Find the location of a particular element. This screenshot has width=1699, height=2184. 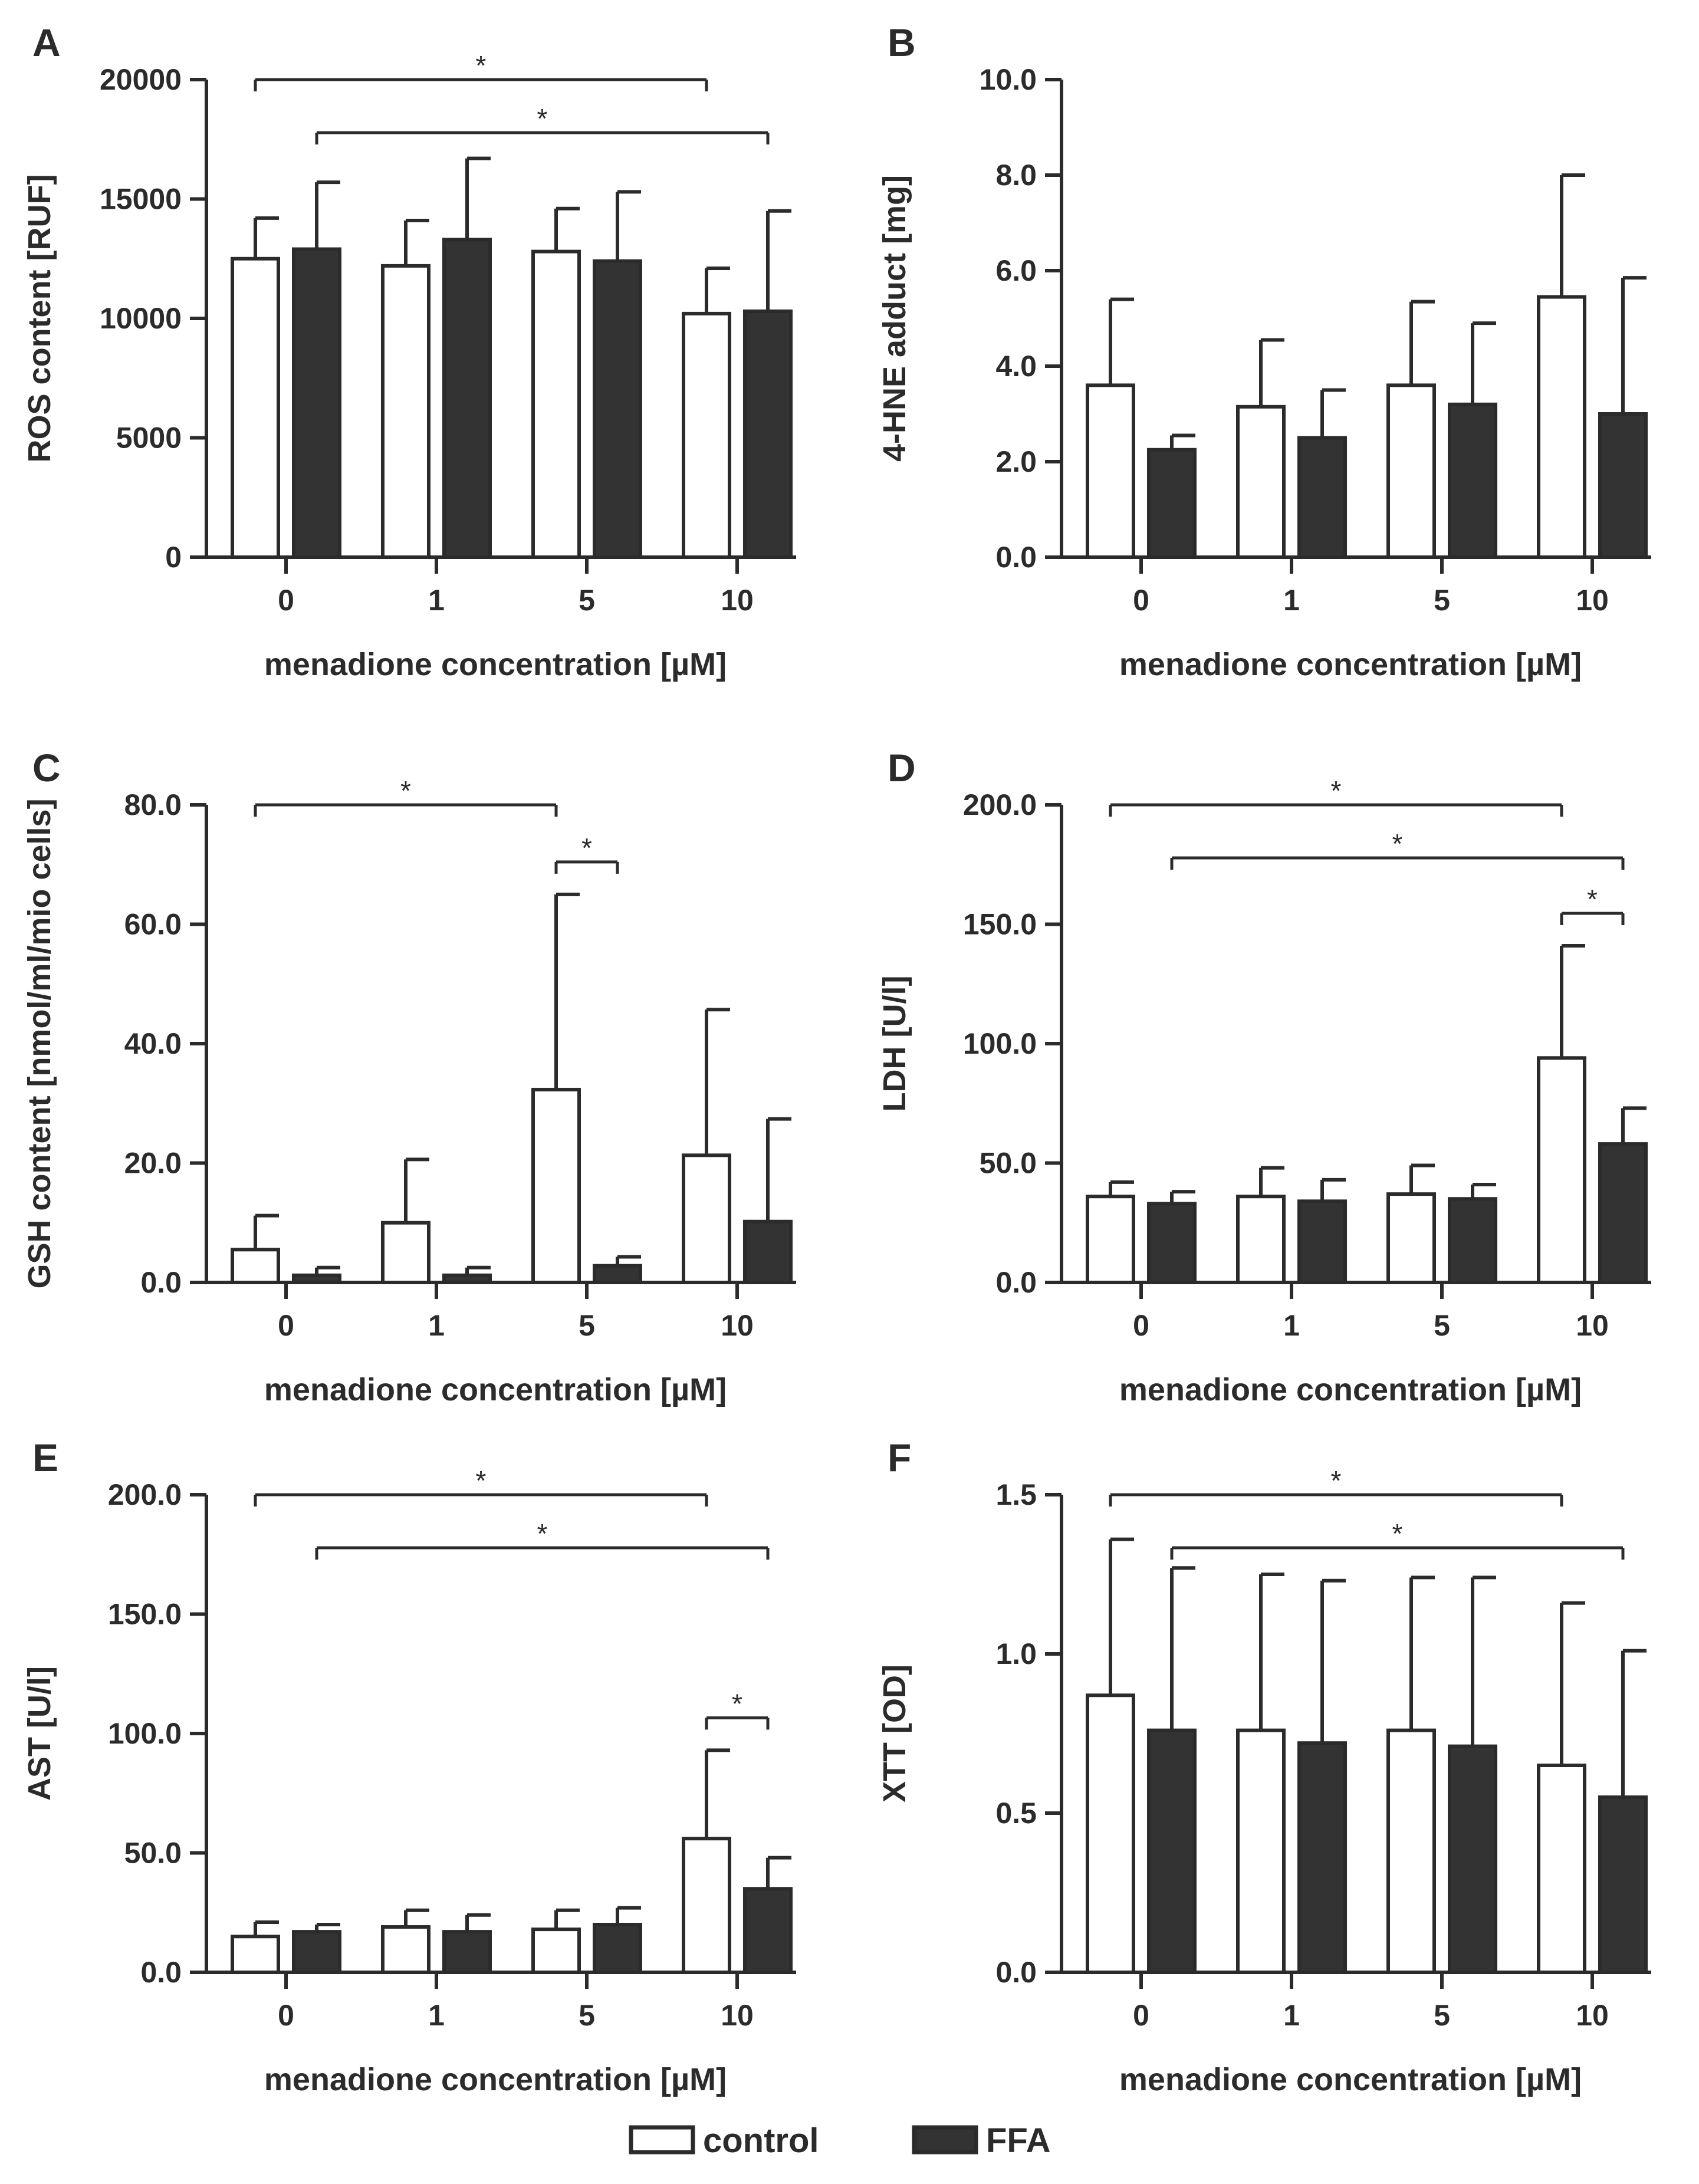

x-axis-title-b: menadione concentration [µM] is located at coordinates (1350, 664).